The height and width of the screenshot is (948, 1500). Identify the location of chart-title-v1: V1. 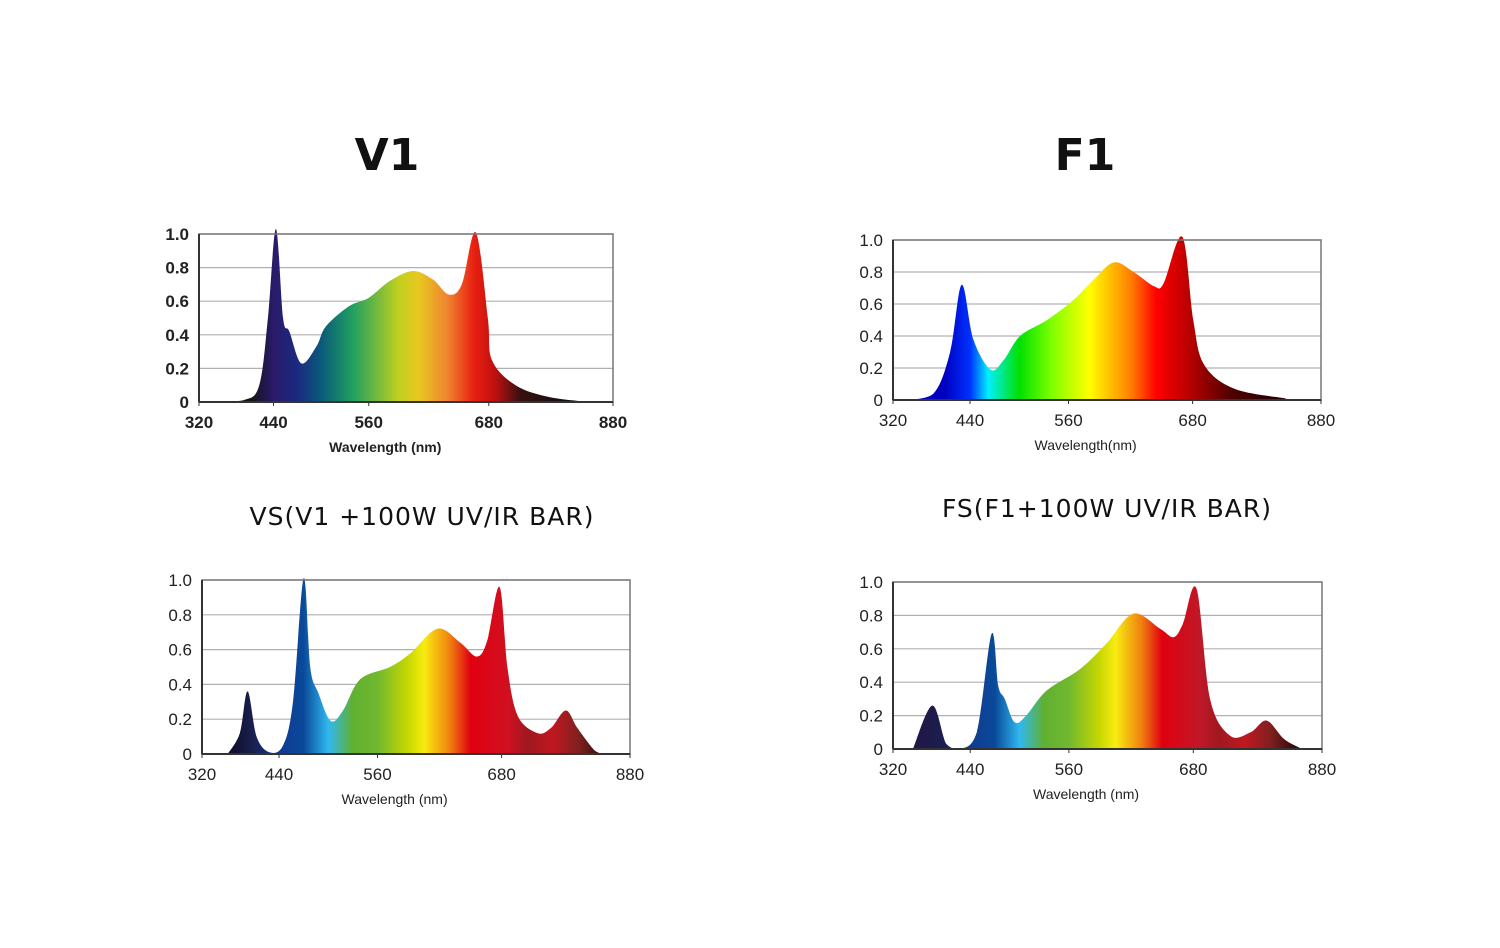
(387, 155).